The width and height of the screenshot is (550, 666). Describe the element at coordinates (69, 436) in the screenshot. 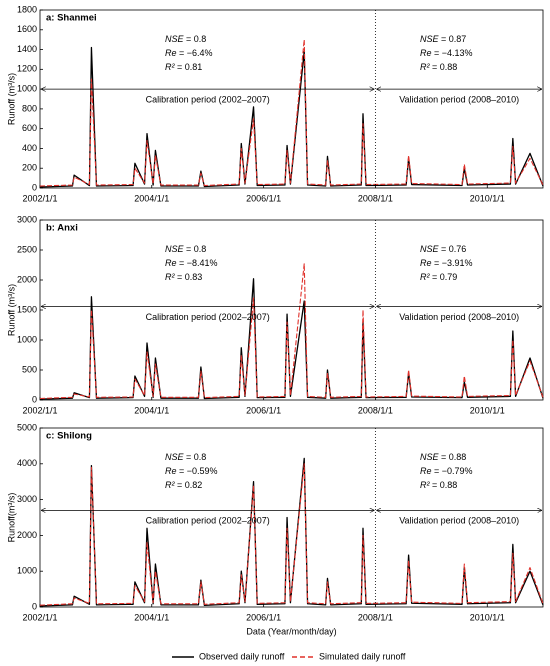

I see `panel-title: c: Shilong` at that location.